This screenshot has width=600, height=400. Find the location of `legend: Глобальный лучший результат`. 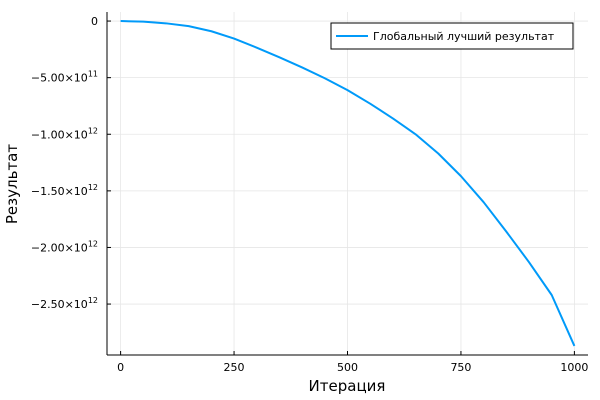

legend: Глобальный лучший результат is located at coordinates (452, 36).